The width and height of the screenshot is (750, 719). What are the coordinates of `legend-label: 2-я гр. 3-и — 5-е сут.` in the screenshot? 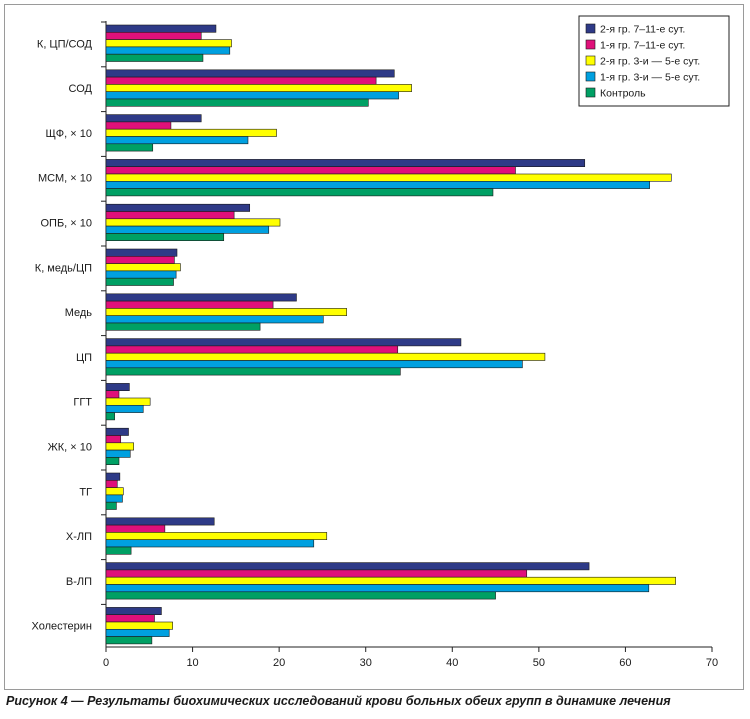 It's located at (650, 62).